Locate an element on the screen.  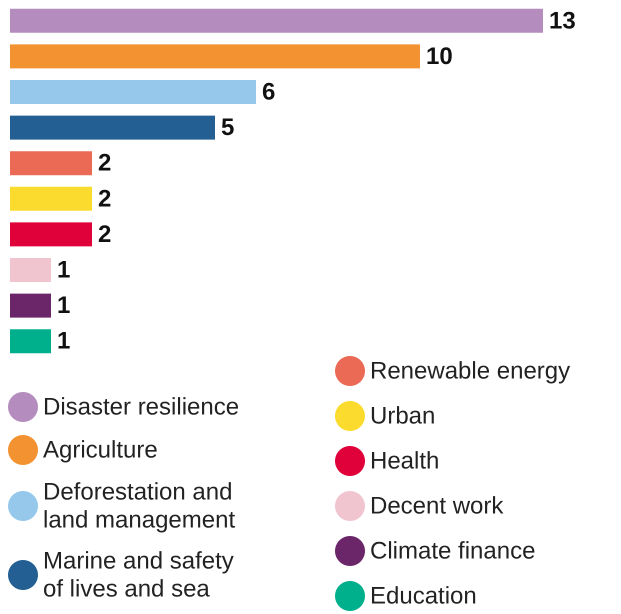
legend-label: Health is located at coordinates (405, 461).